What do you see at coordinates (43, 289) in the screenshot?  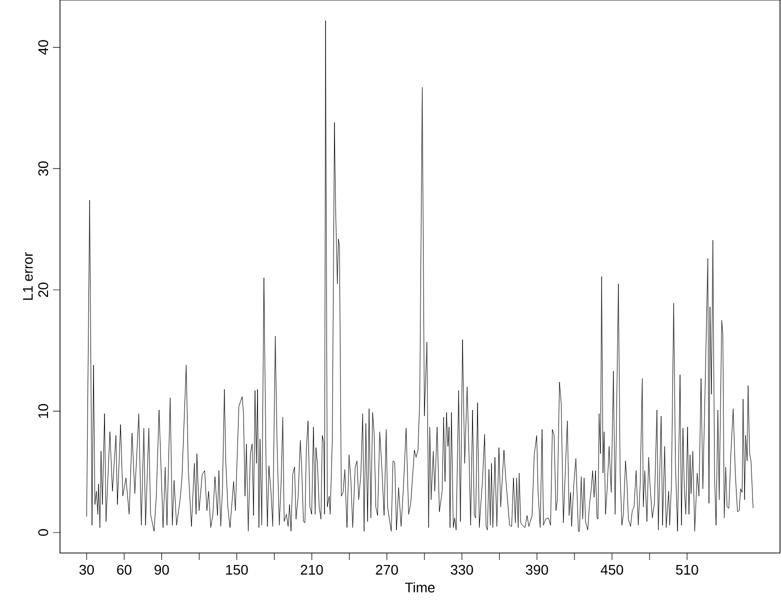 I see `y-tick-label: 20` at bounding box center [43, 289].